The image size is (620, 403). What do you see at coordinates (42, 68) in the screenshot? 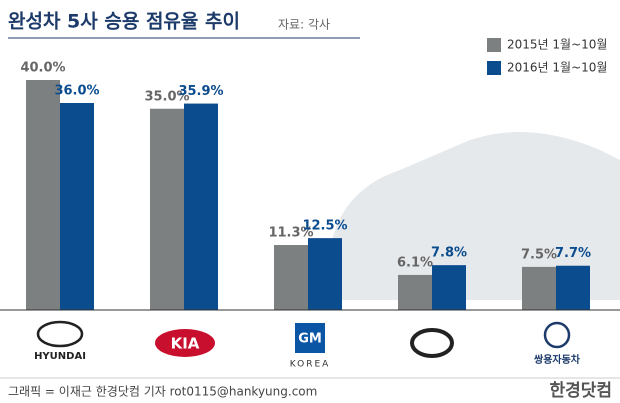
I see `value-label: 40.0%` at bounding box center [42, 68].